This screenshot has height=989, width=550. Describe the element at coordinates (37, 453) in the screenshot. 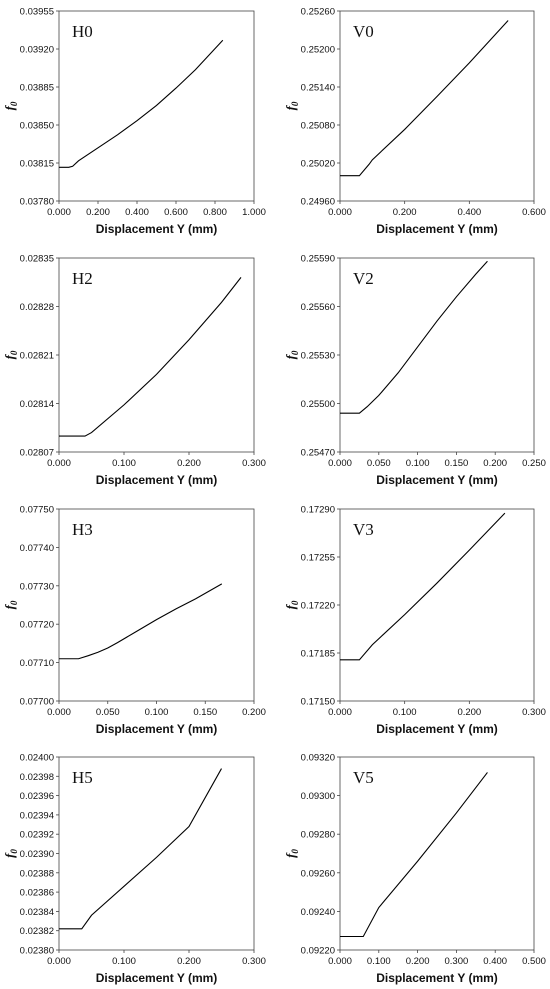

I see `y-tick-label: 0.02807` at that location.